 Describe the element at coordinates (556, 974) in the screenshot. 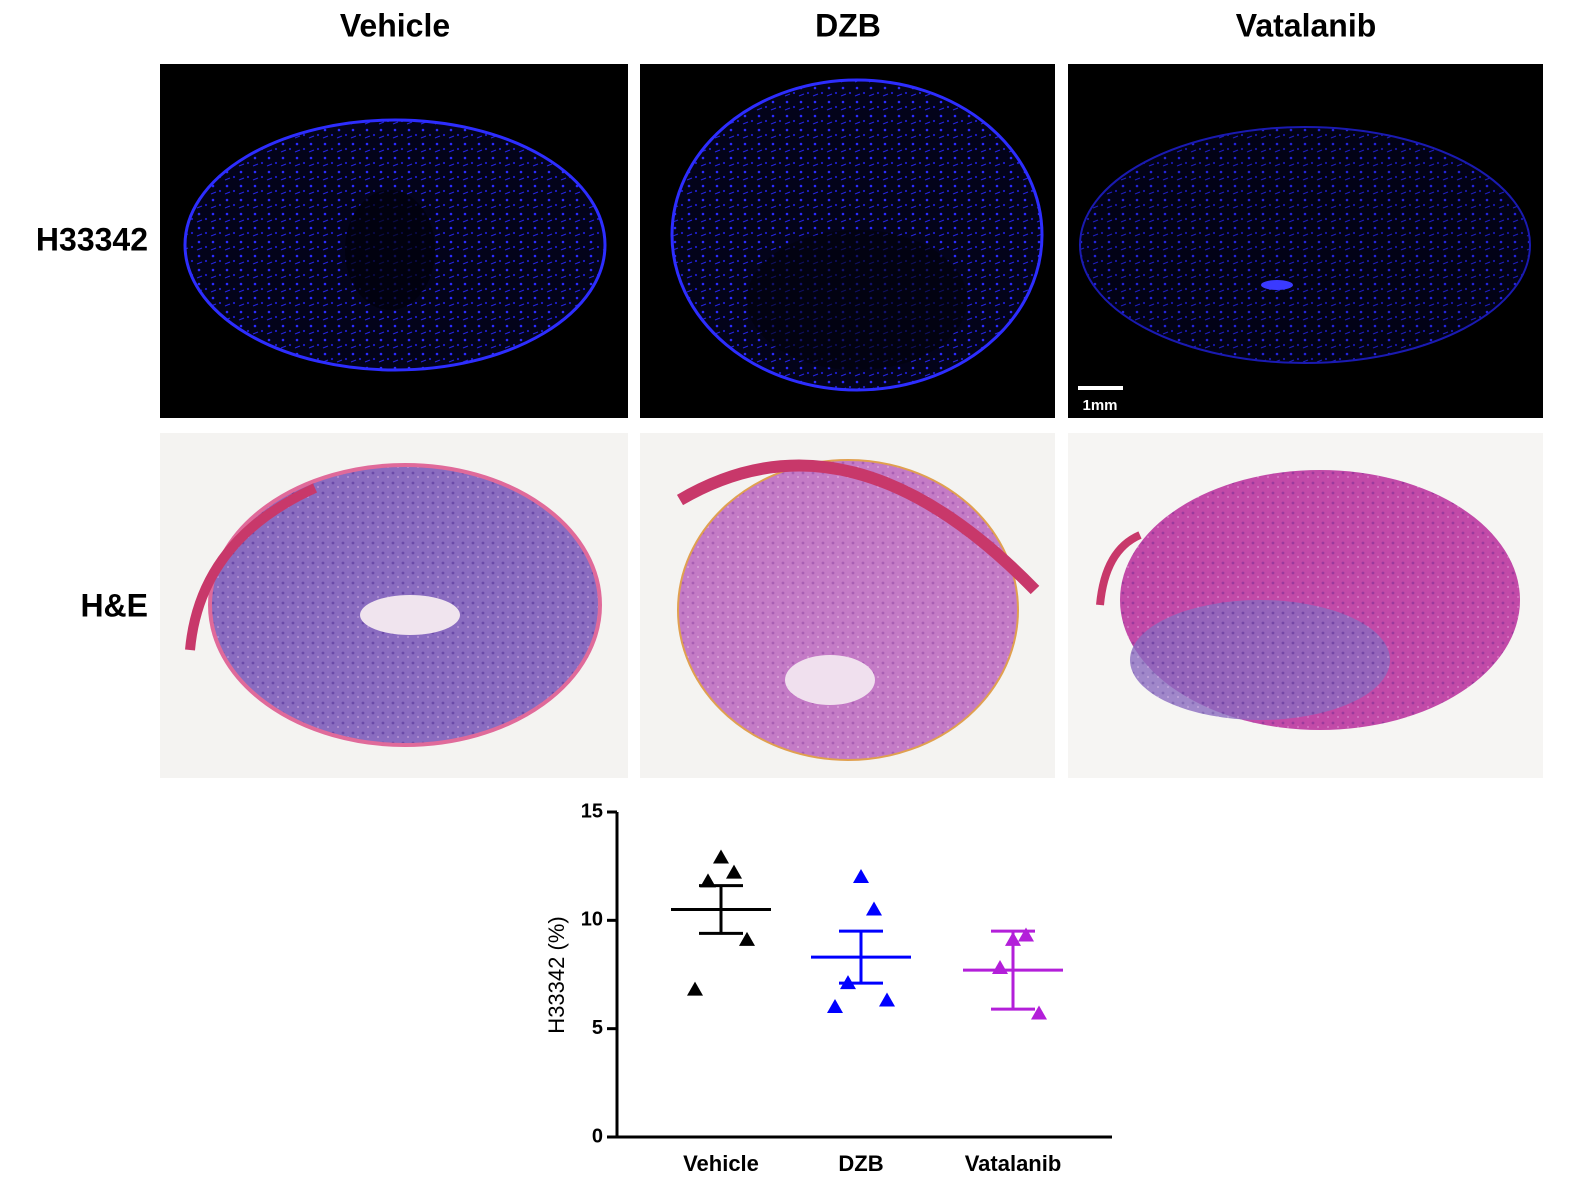

I see `y-axis-label: H33342 (%)` at that location.